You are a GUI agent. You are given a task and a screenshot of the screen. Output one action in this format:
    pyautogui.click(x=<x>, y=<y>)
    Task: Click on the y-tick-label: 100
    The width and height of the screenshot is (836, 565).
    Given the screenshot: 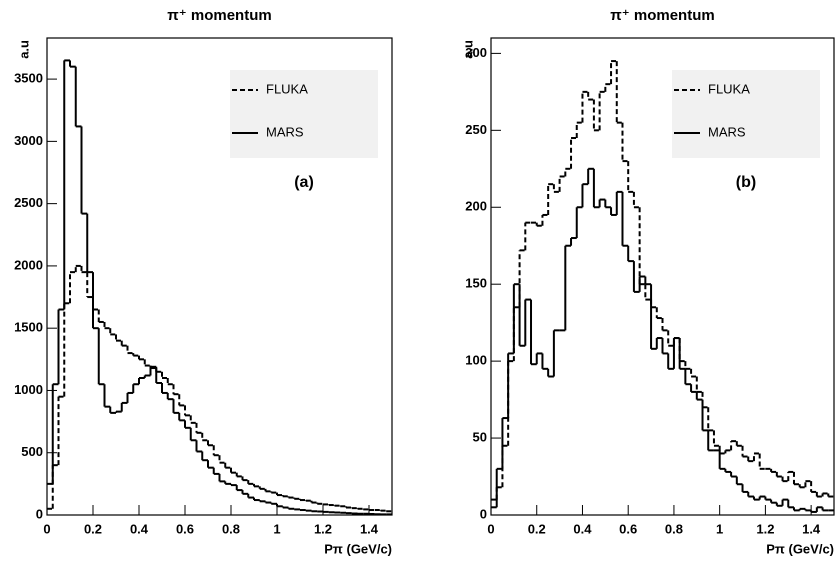 What is the action you would take?
    pyautogui.click(x=476, y=360)
    